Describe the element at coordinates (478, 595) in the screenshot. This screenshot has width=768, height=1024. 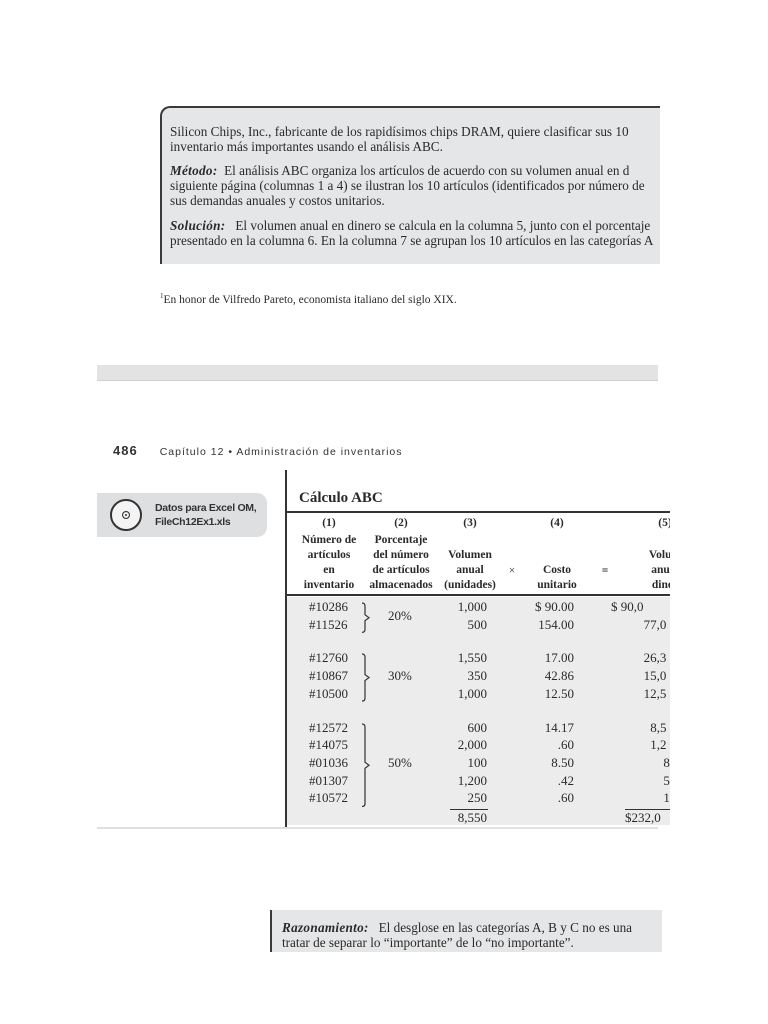
I see `header-bottom-rule` at that location.